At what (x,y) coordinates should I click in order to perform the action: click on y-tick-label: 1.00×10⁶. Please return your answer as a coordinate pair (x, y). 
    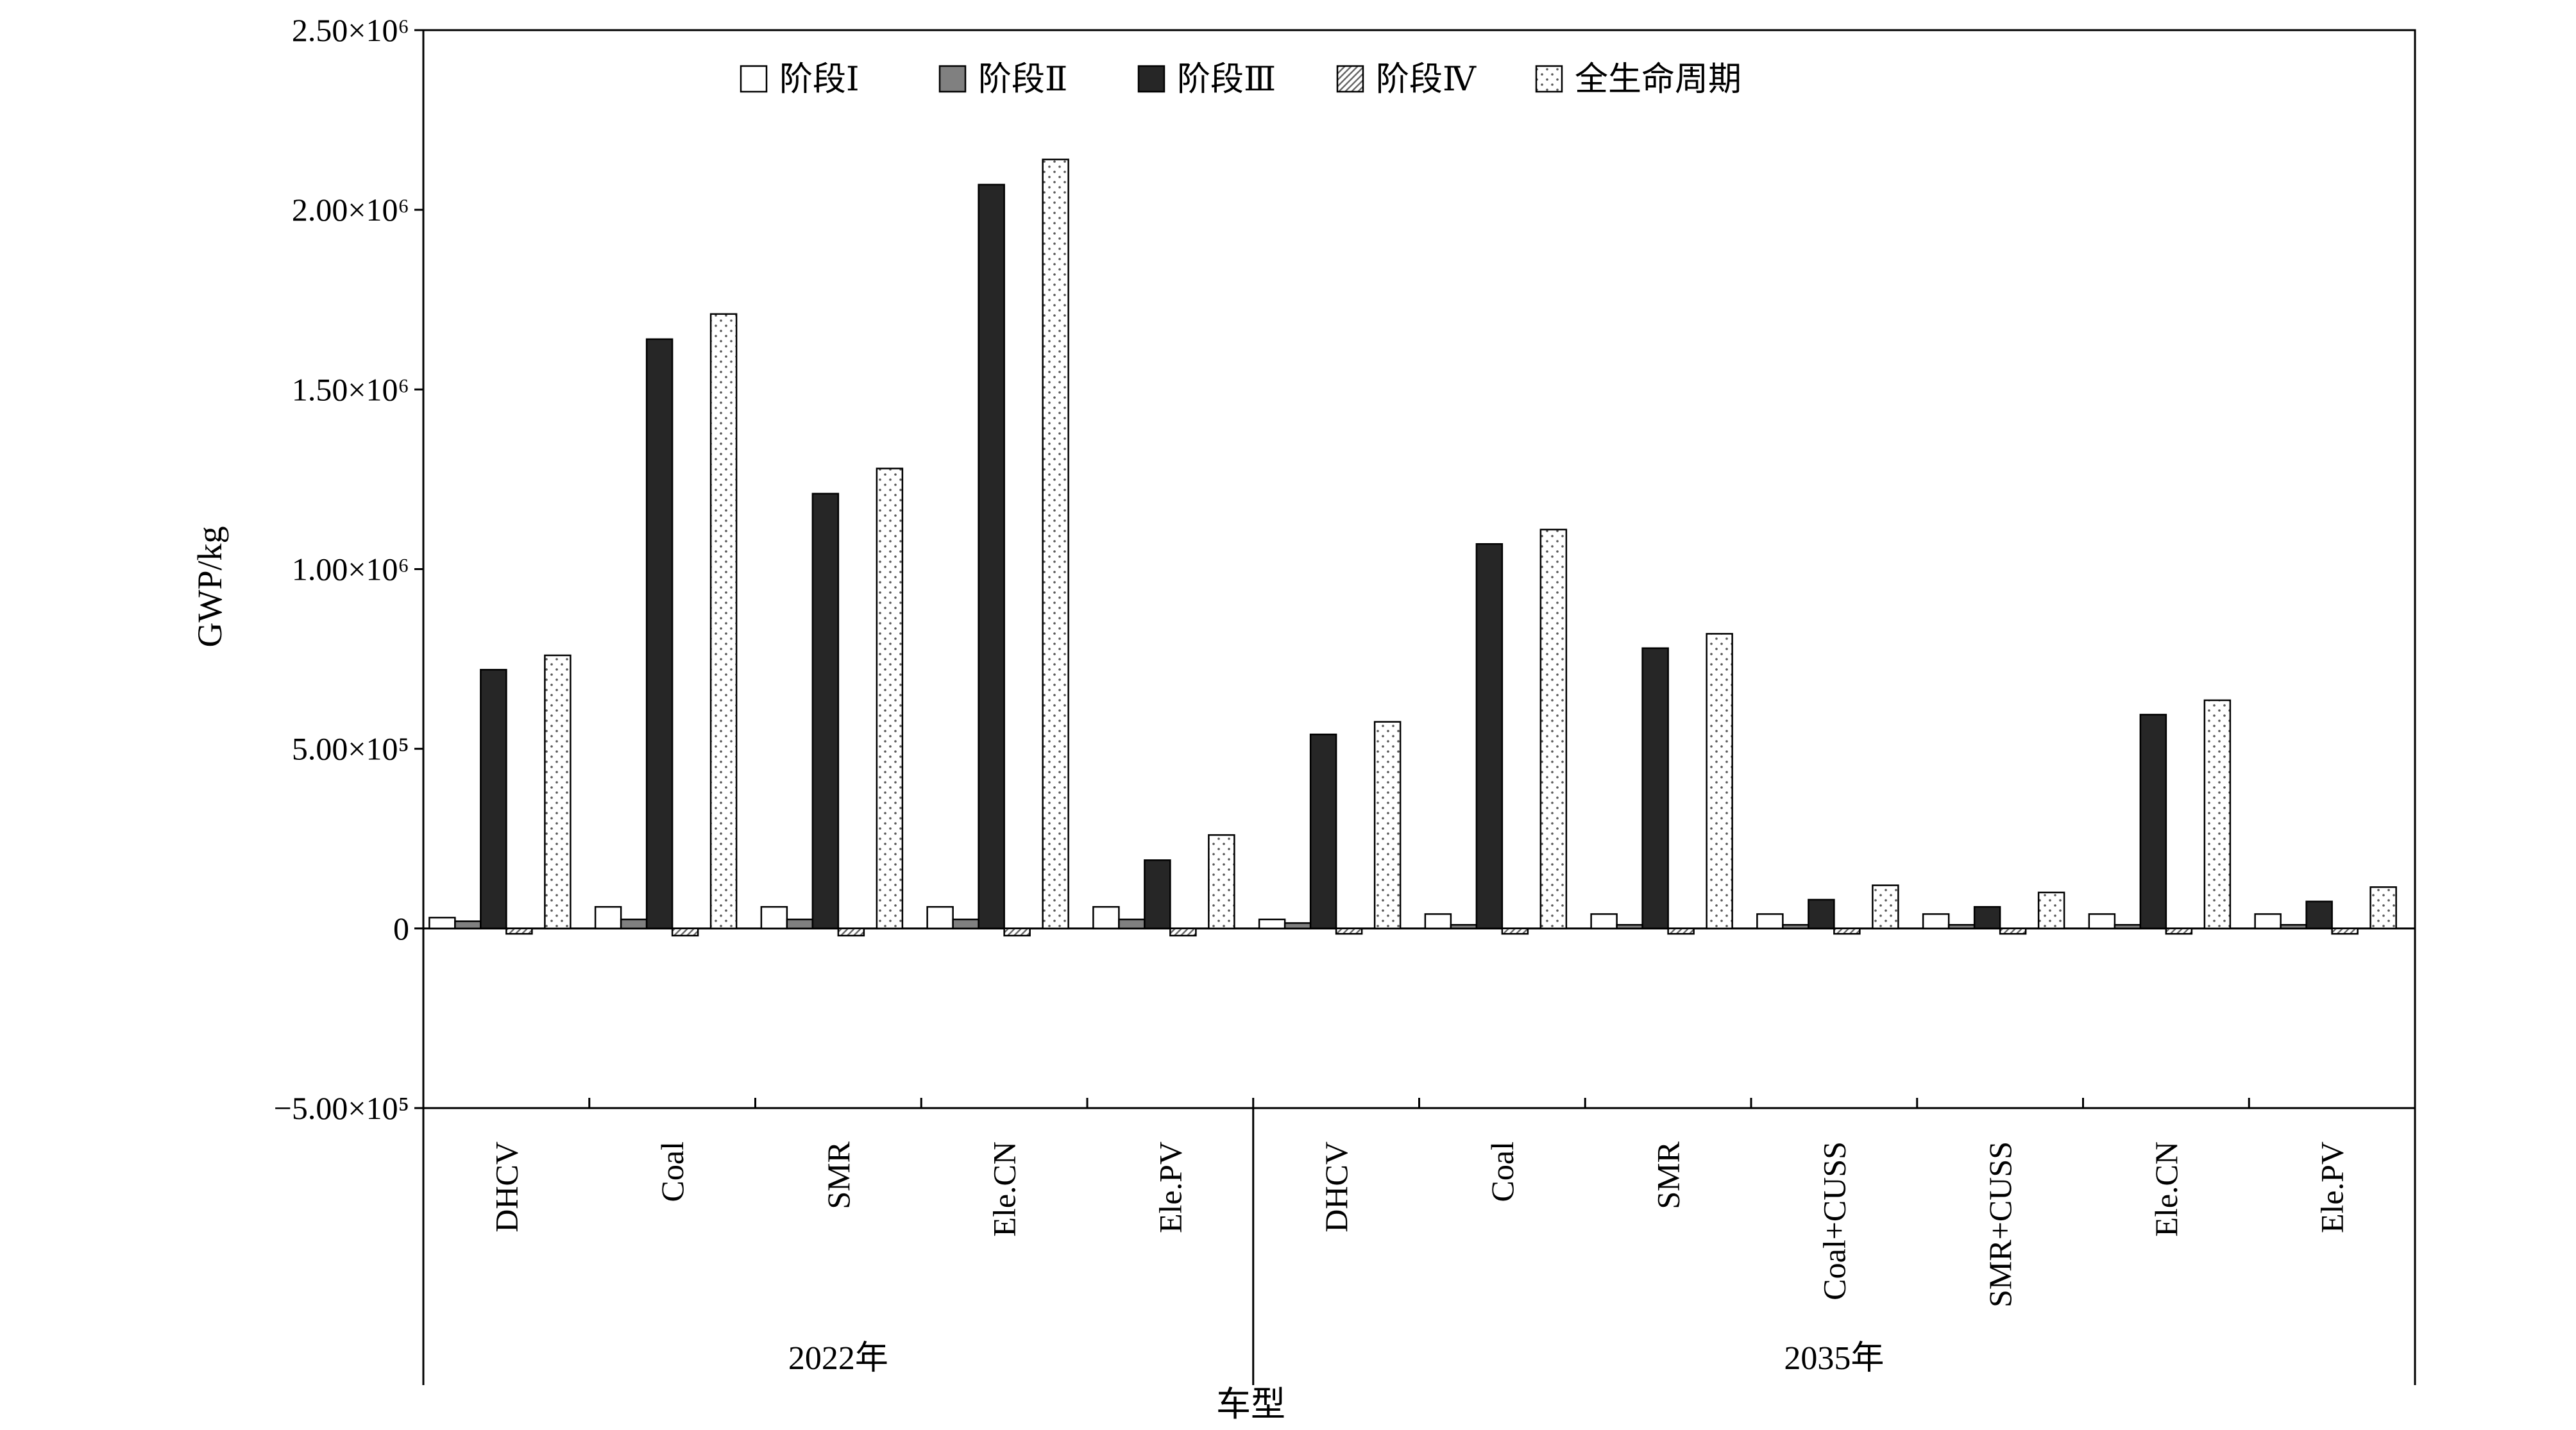
    Looking at the image, I should click on (350, 569).